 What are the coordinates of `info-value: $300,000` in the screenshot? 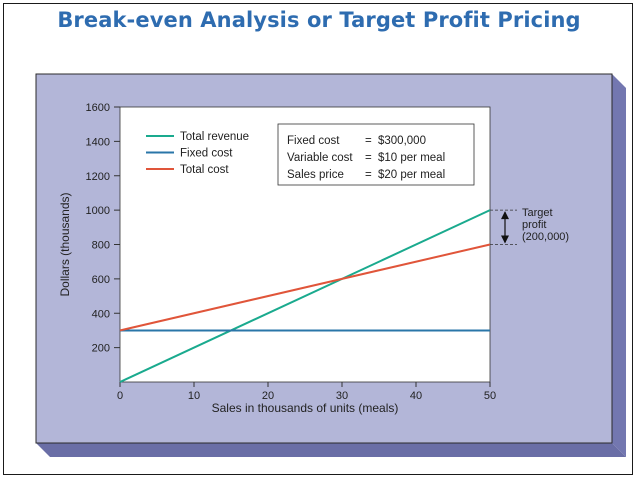 It's located at (402, 141).